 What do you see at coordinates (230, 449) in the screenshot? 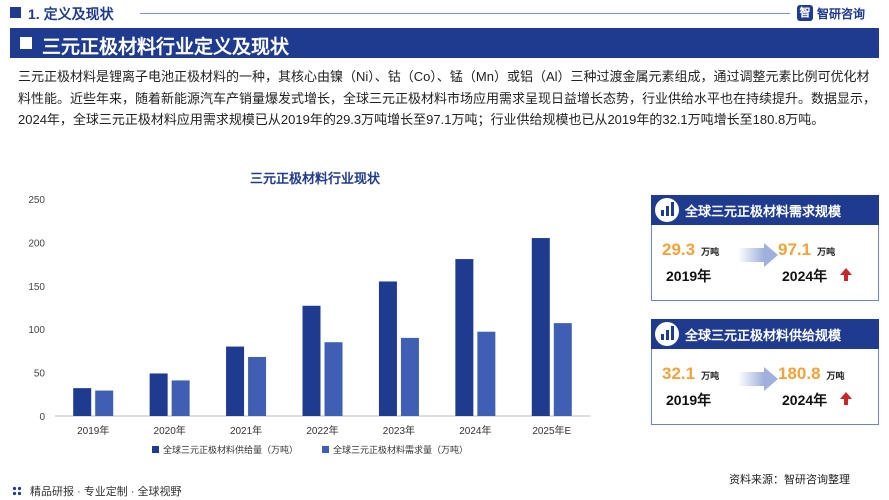
I see `legend-label: 全球三元正极材料供给量（万吨）` at bounding box center [230, 449].